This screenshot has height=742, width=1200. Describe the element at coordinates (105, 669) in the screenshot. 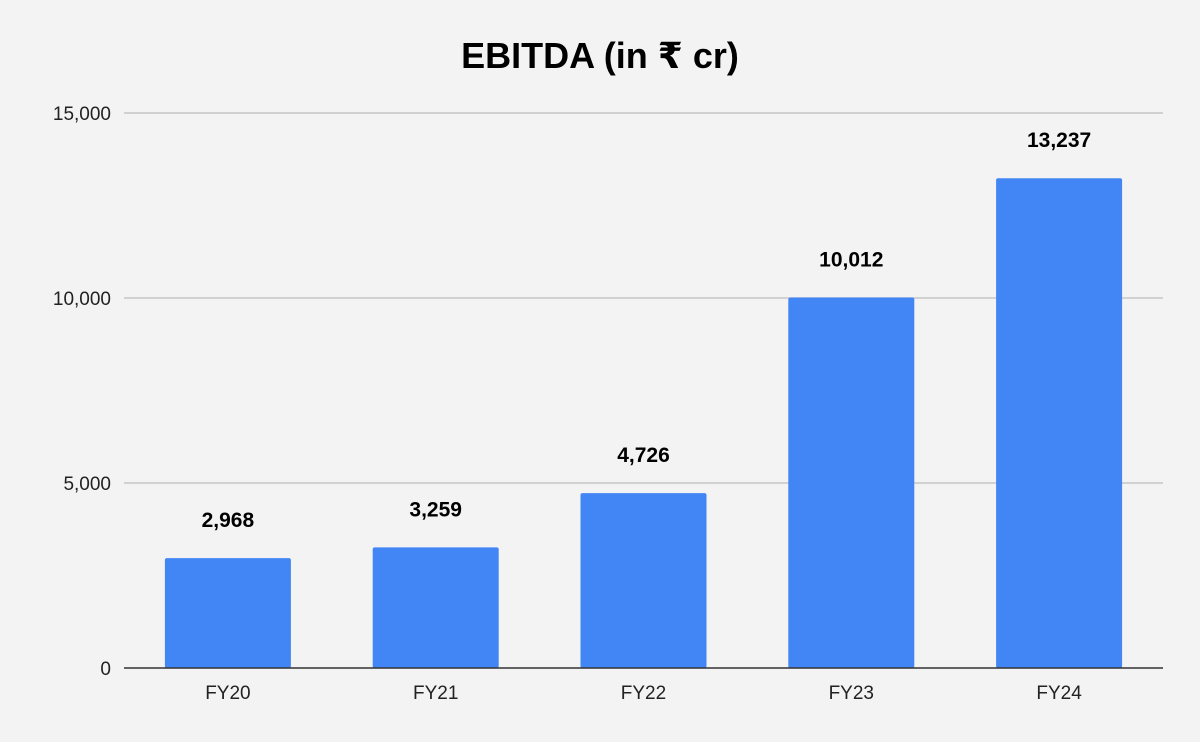

I see `y-tick-label: 0` at that location.